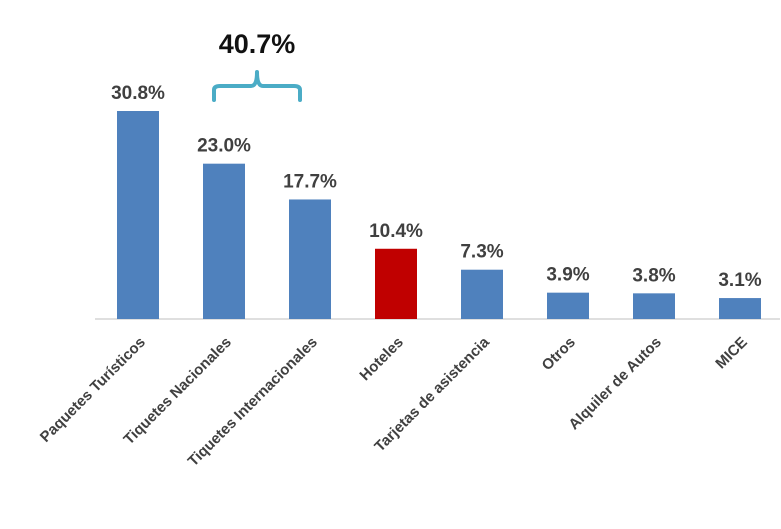  Describe the element at coordinates (482, 294) in the screenshot. I see `bar-tarjetas-de-asistencia` at that location.